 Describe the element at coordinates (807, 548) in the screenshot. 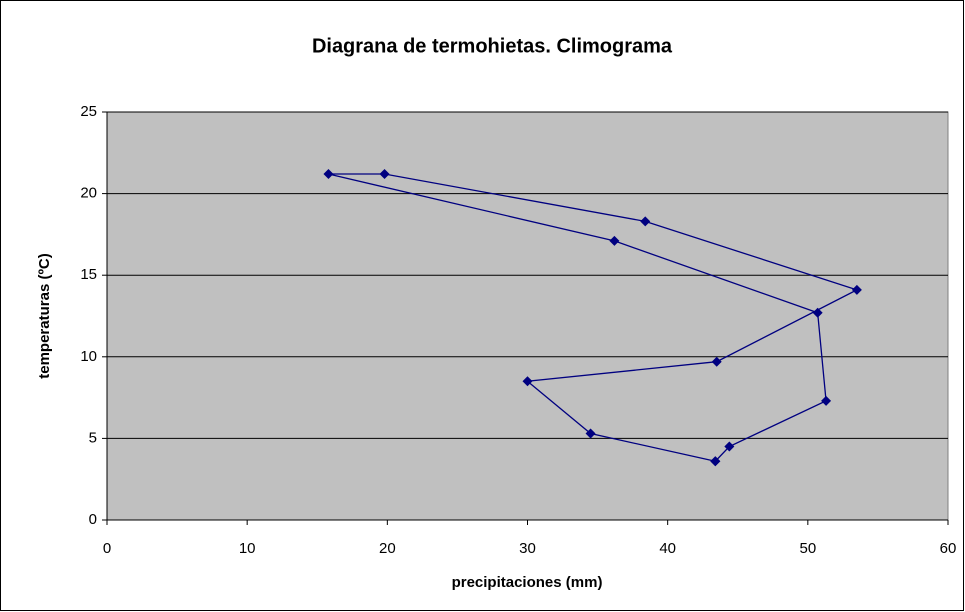

I see `x-tick-label: 50` at that location.